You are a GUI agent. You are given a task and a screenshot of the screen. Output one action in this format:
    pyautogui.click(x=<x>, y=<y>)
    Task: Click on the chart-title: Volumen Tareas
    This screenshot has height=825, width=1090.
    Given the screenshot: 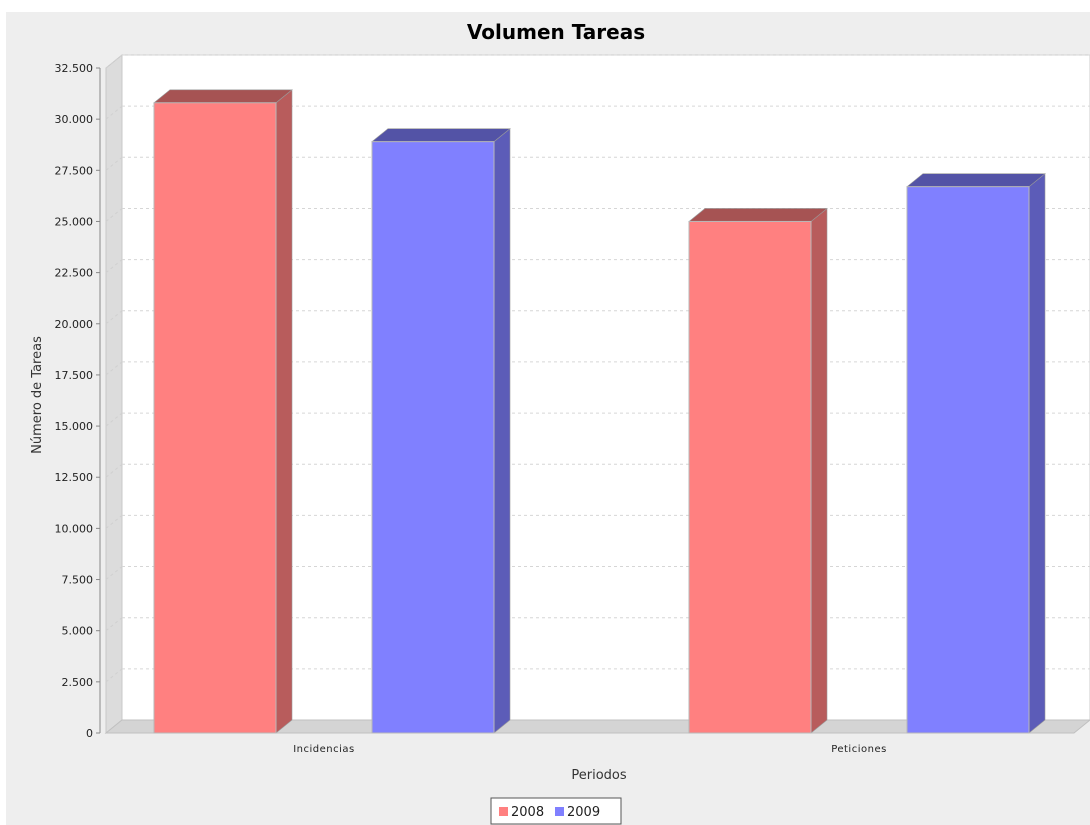 What is the action you would take?
    pyautogui.click(x=556, y=32)
    